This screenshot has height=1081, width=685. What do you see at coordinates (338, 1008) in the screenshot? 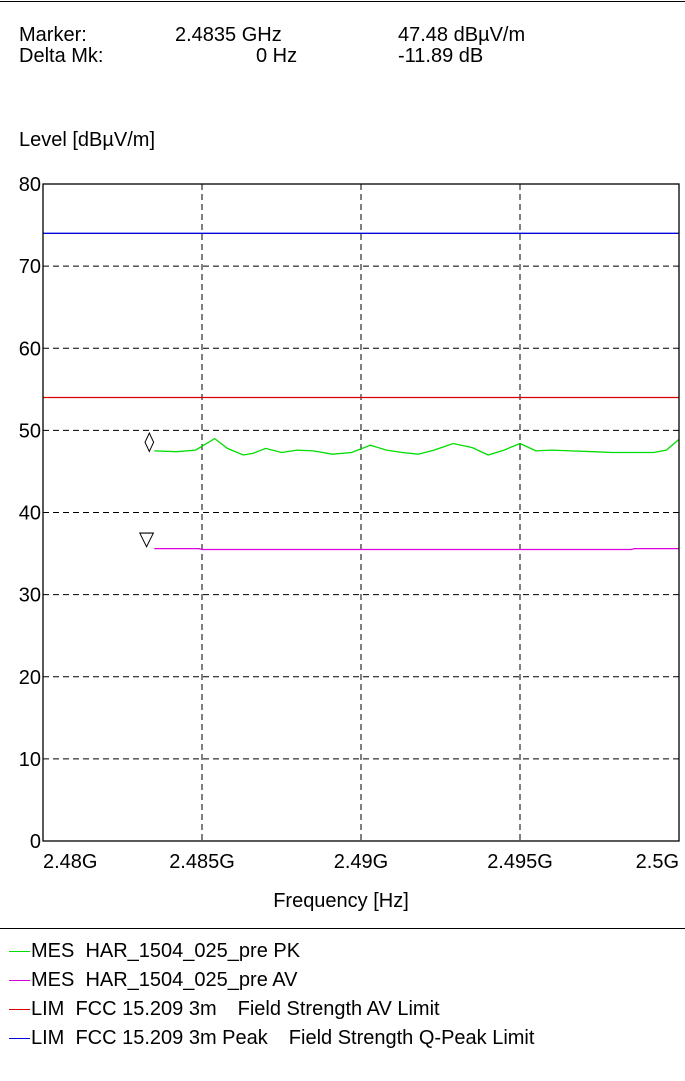
I see `legend-suffix-av-limit: Field Strength AV Limit` at bounding box center [338, 1008].